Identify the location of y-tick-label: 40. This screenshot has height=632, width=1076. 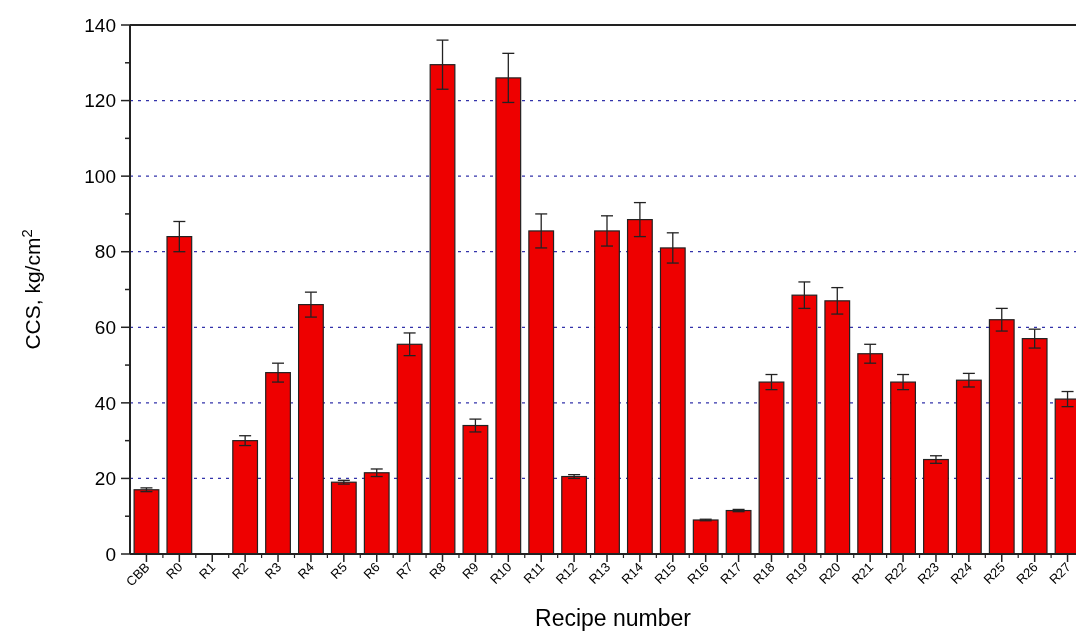
(105, 403).